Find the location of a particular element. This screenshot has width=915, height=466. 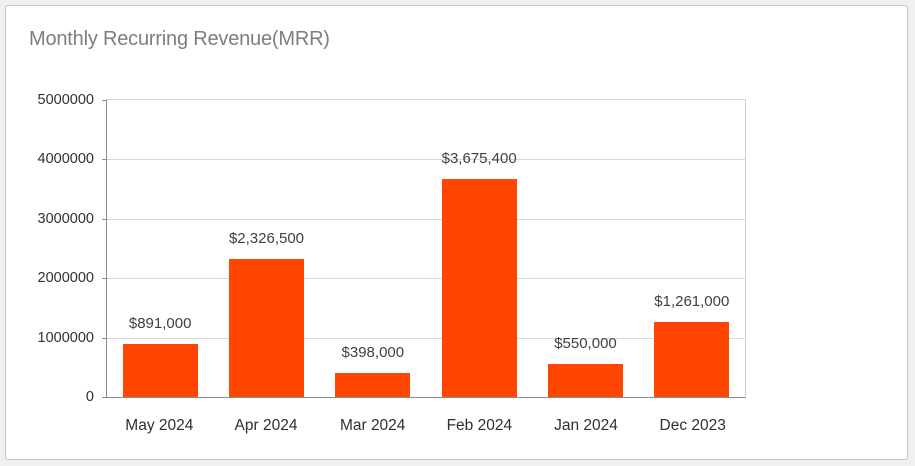

y-axis-tick-label: 3000000 is located at coordinates (65, 218).